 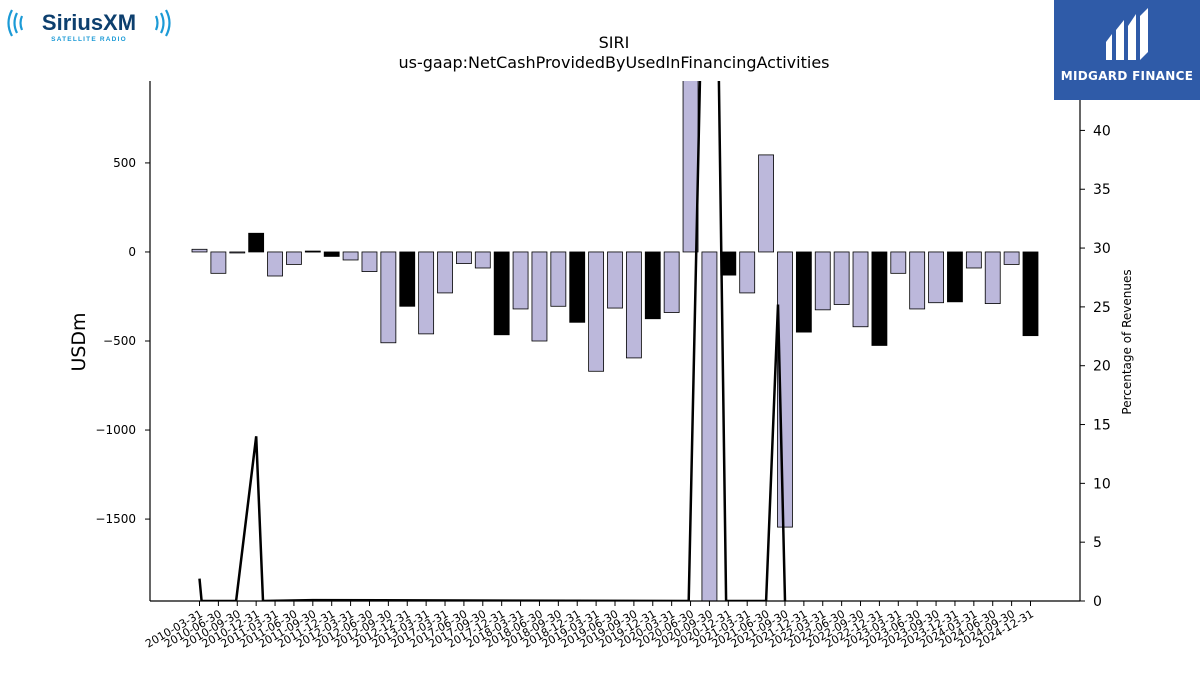 I want to click on y-tick-label: 0, so click(x=132, y=252).